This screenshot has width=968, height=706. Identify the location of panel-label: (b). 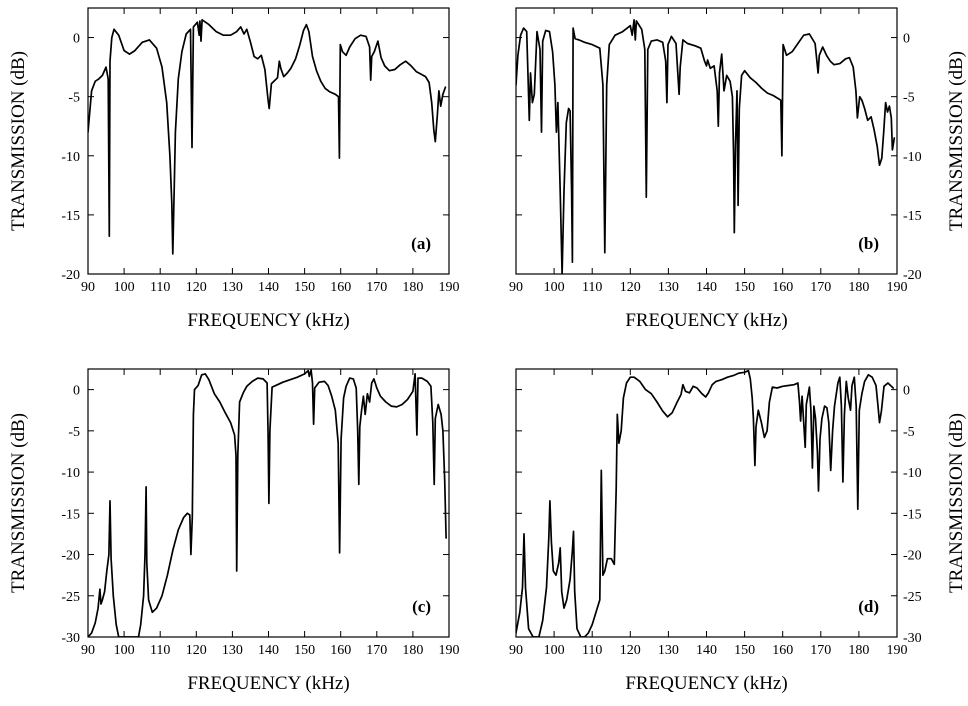
(868, 243).